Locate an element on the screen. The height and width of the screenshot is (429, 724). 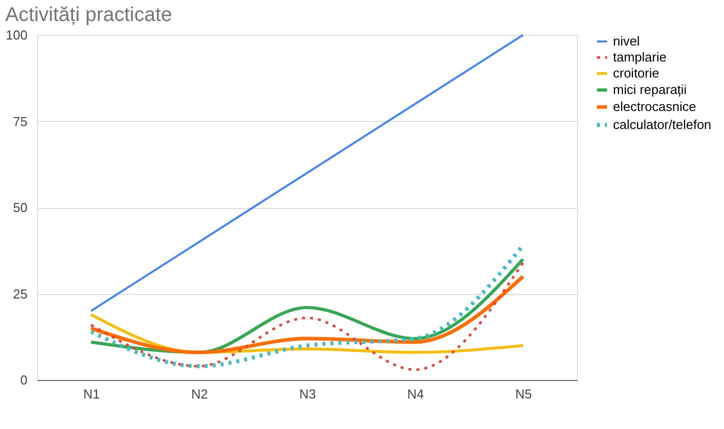
legend-label: tamplarie is located at coordinates (639, 57).